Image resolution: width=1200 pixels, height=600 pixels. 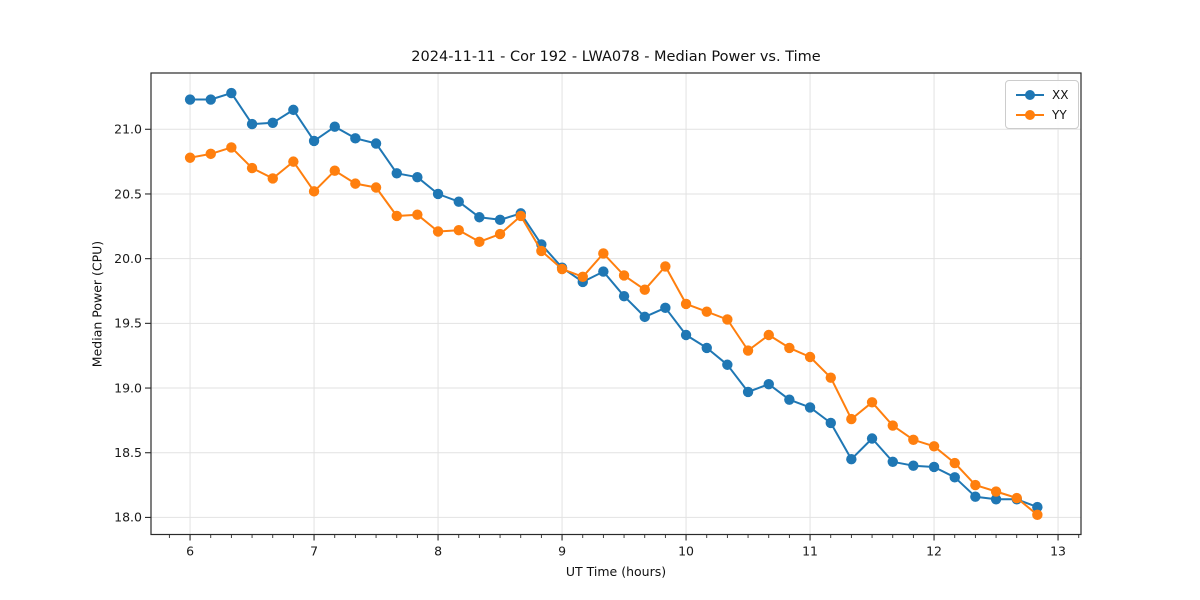 I want to click on y-tick-label: 21.0, so click(x=128, y=129).